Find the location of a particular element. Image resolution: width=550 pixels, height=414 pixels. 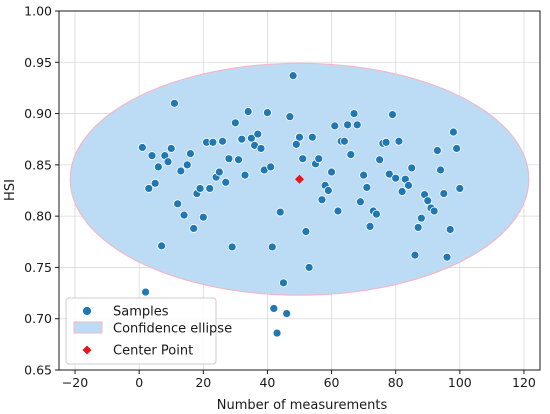

x-tick-label: 20 is located at coordinates (203, 382).